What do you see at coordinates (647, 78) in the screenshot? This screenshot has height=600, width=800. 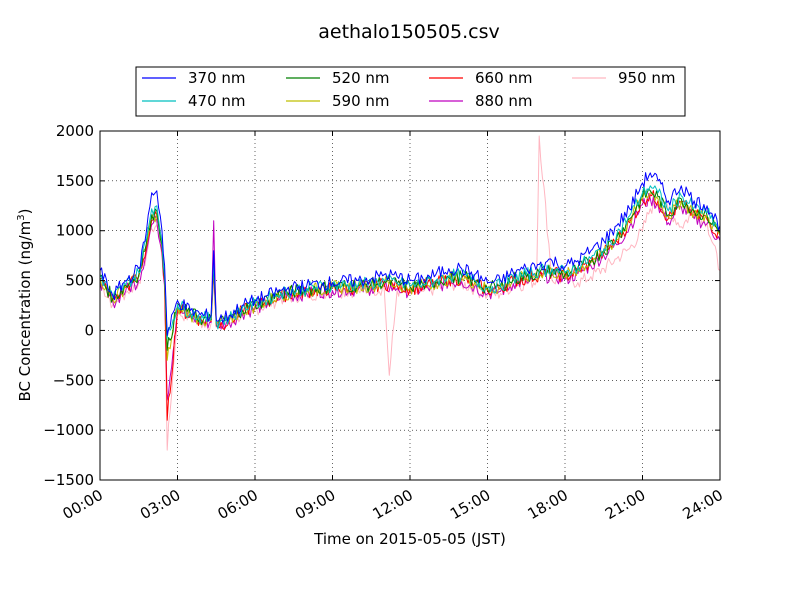 I see `legend-label-950-nm: 950 nm` at bounding box center [647, 78].